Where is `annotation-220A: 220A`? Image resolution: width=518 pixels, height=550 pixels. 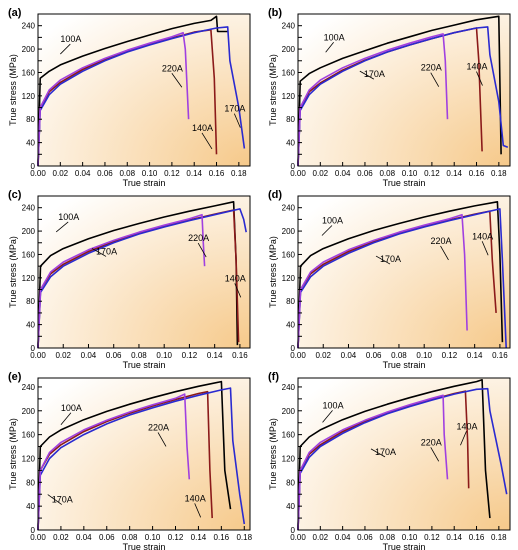 annotation-220A: 220A is located at coordinates (441, 241).